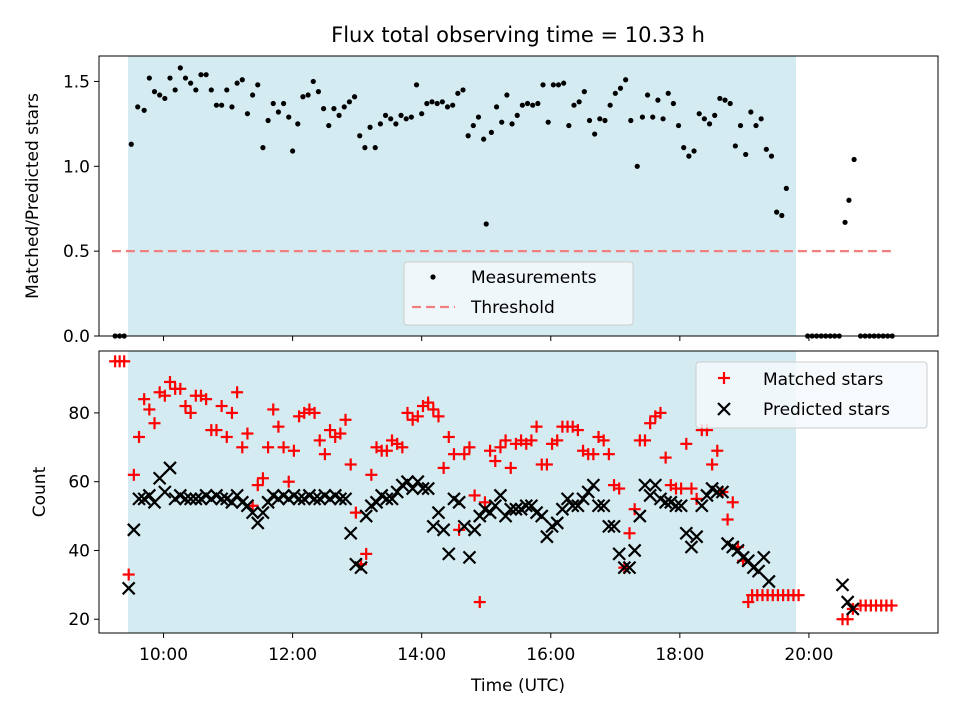 The height and width of the screenshot is (720, 960). I want to click on bottom-ytick-label-2: 60, so click(79, 483).